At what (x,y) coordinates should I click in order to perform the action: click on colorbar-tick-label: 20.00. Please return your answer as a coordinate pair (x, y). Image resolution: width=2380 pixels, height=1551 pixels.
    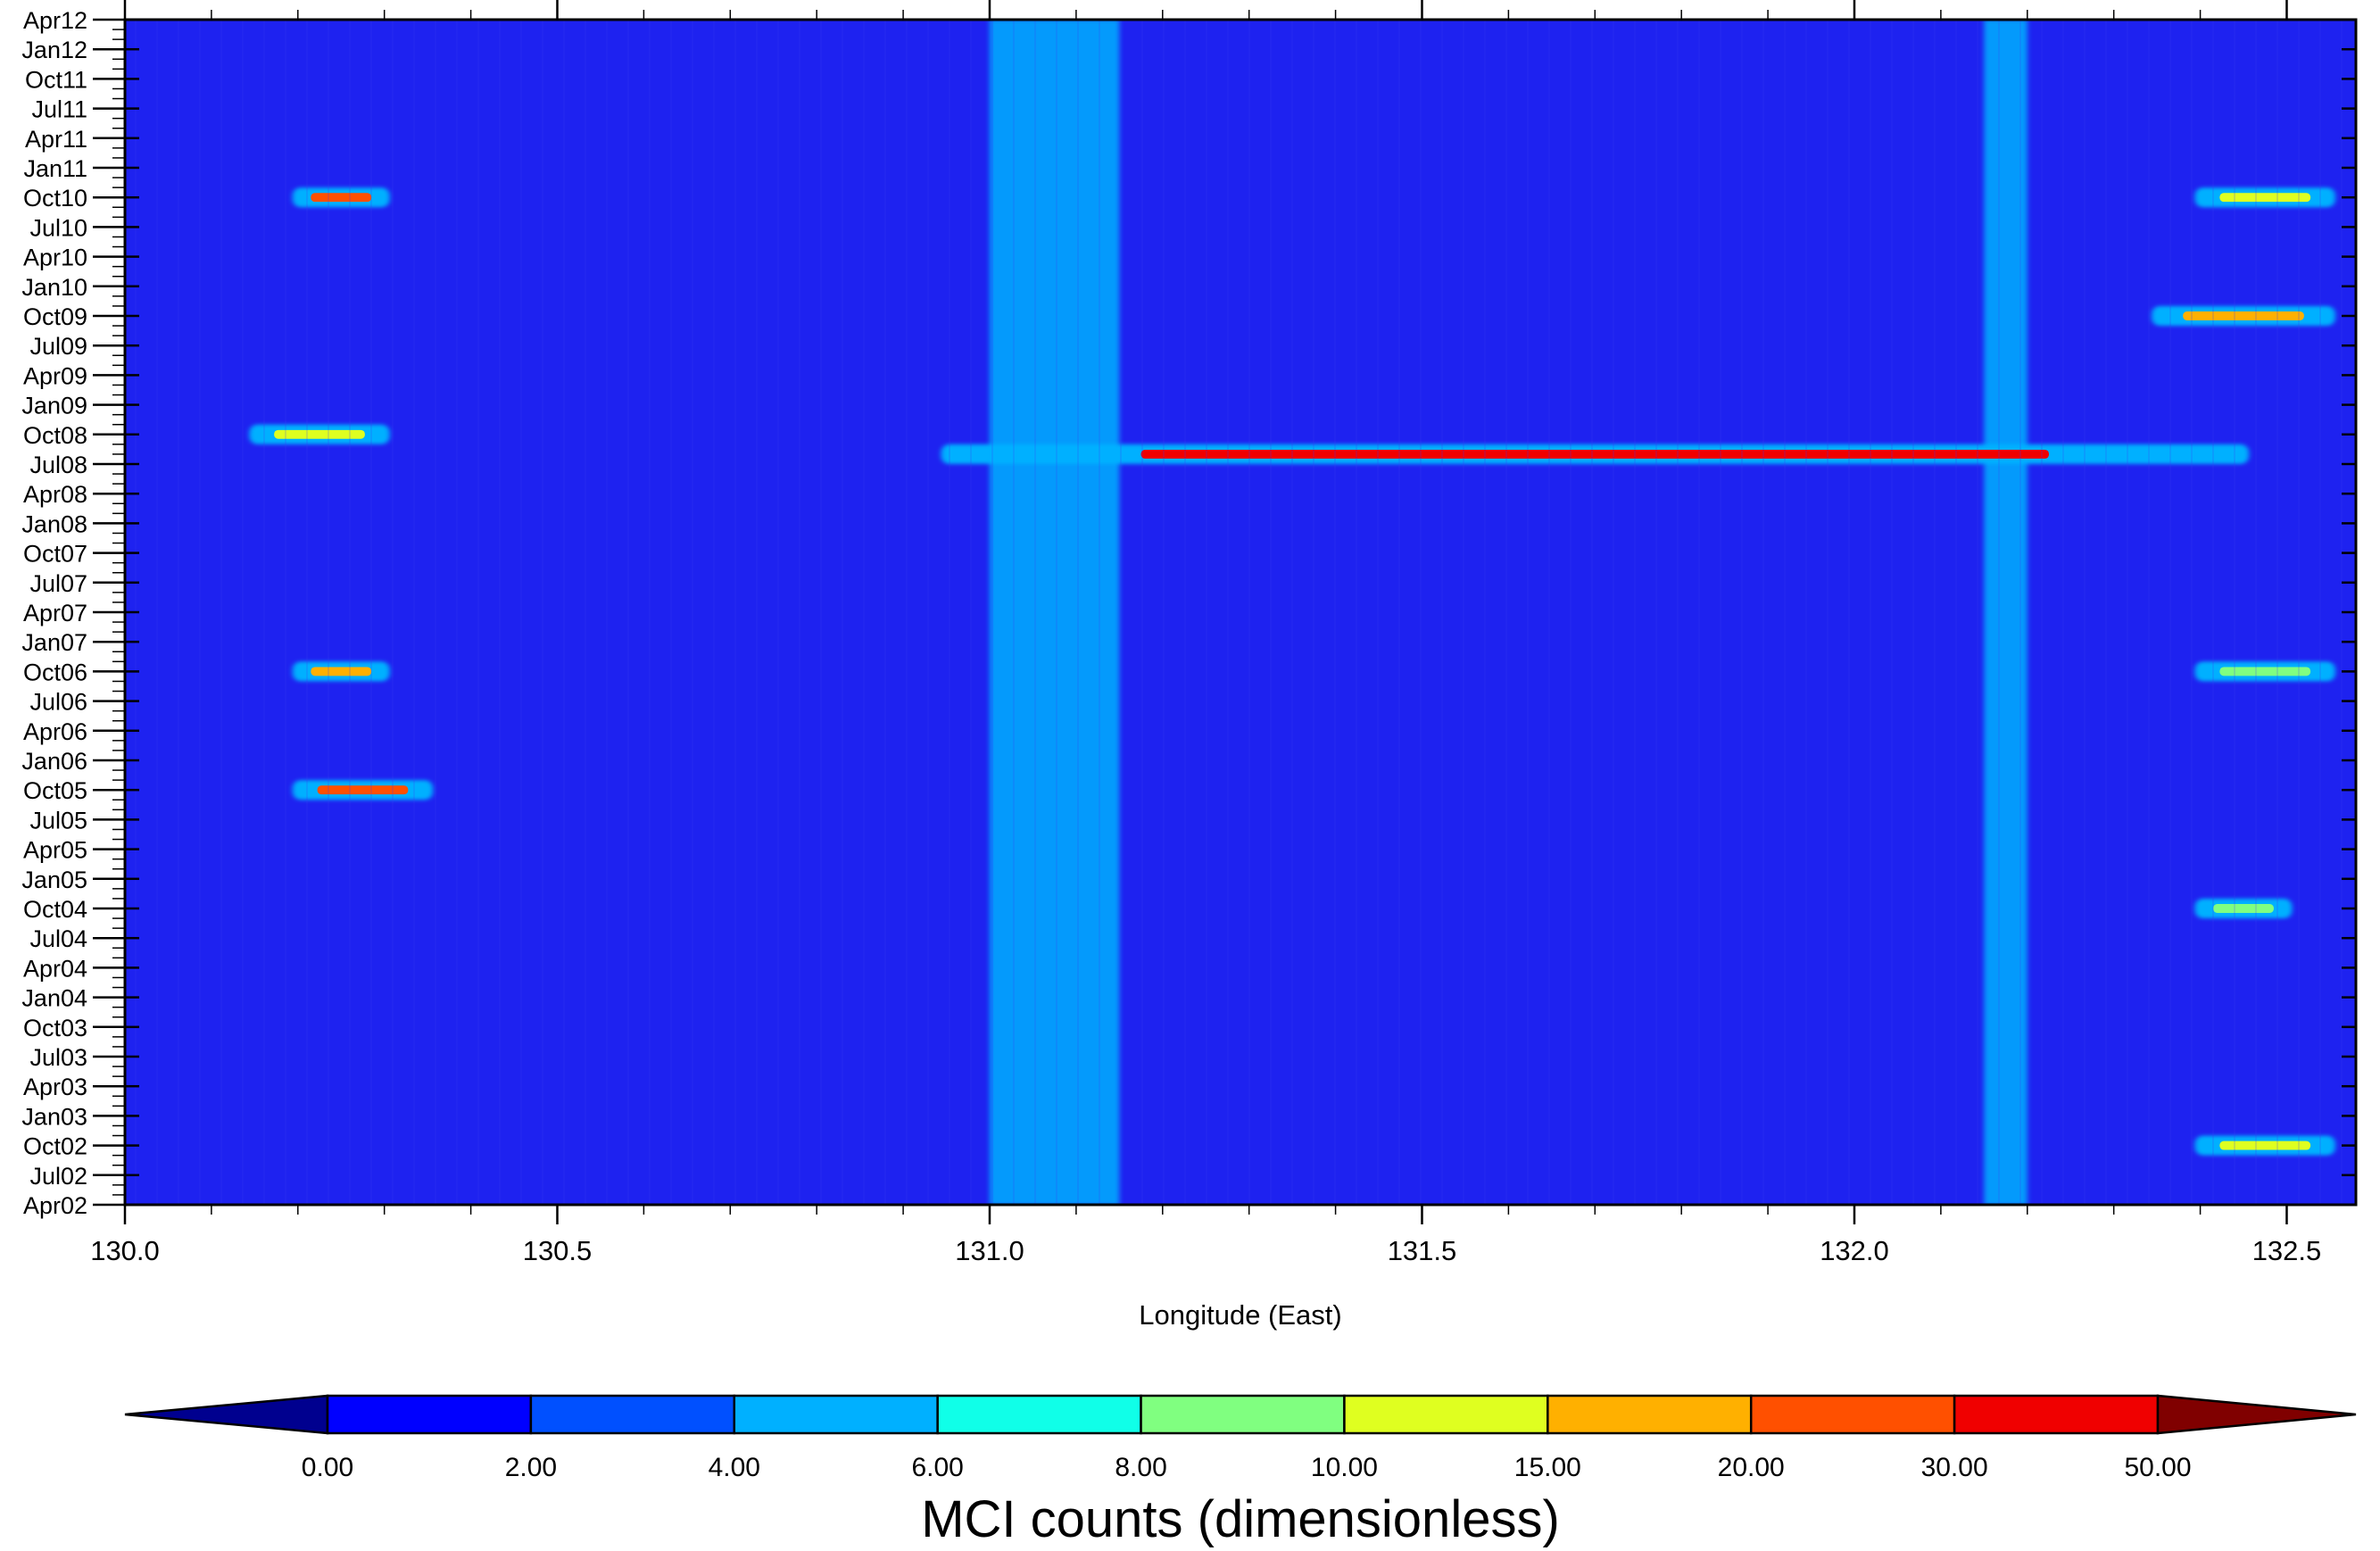
    Looking at the image, I should click on (1751, 1467).